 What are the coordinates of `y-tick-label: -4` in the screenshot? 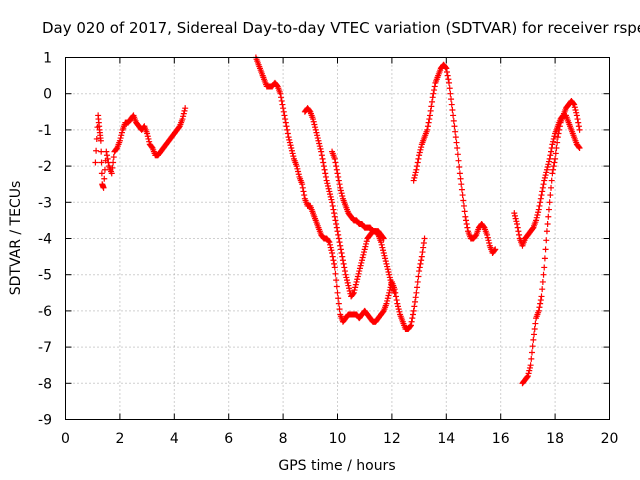 It's located at (45, 240).